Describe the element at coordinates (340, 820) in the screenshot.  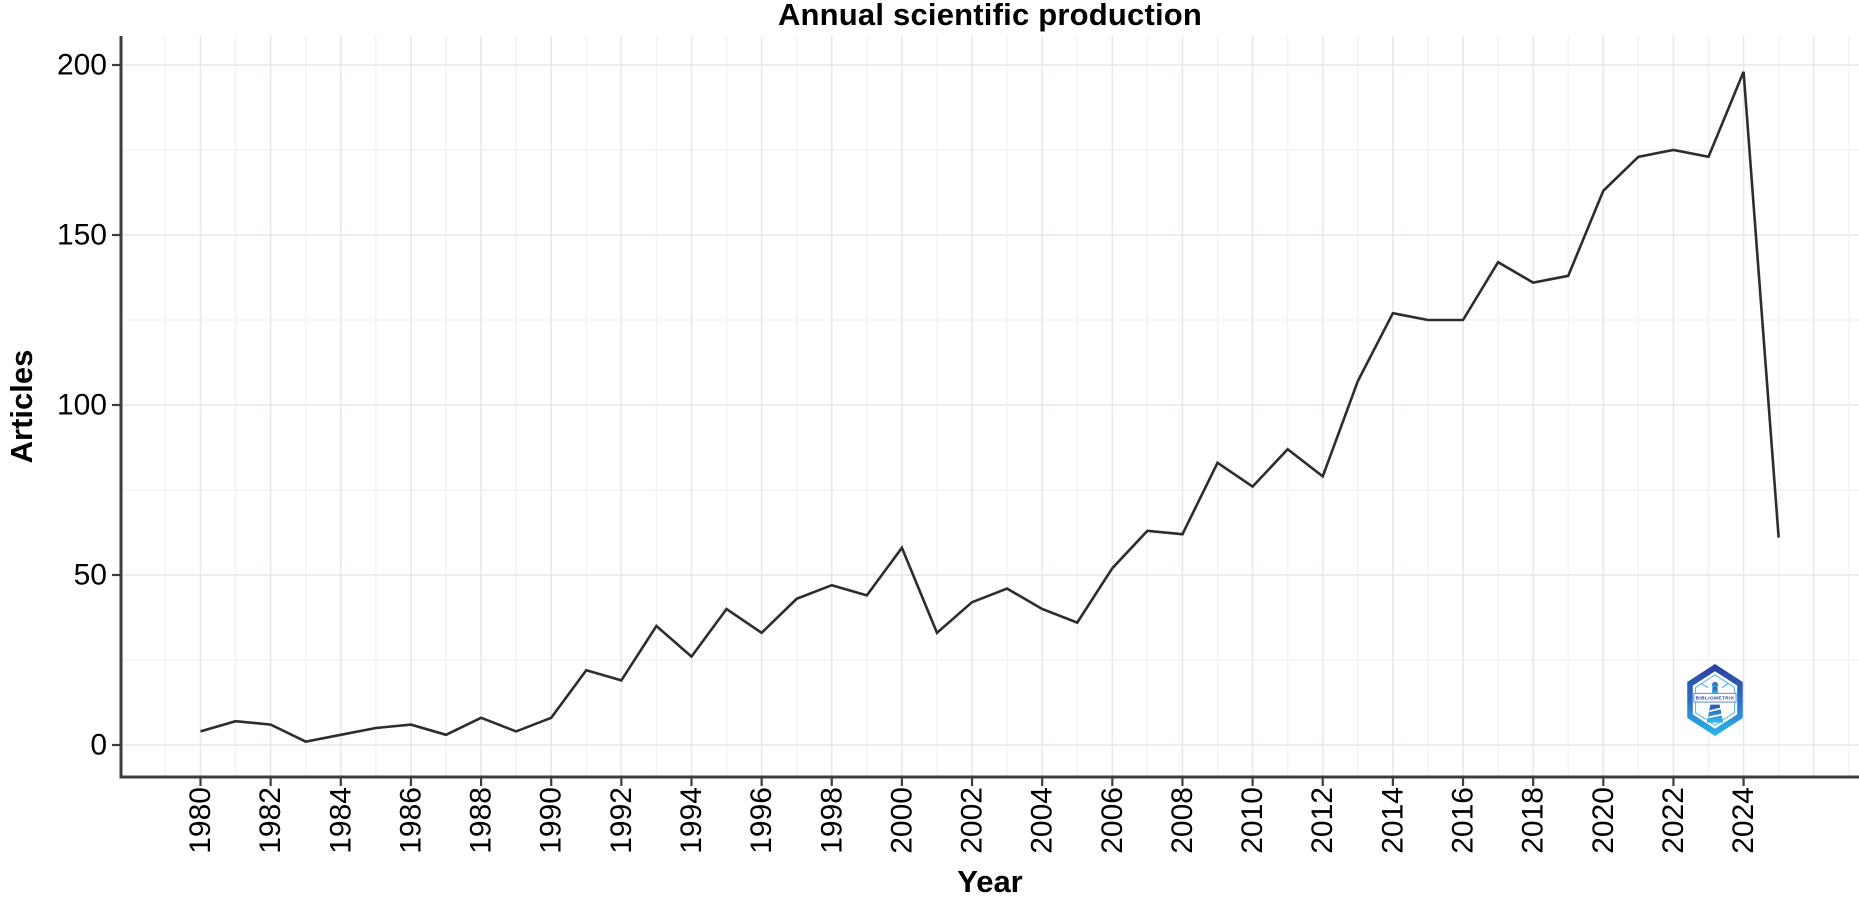
I see `x-tick-label: 1984` at that location.